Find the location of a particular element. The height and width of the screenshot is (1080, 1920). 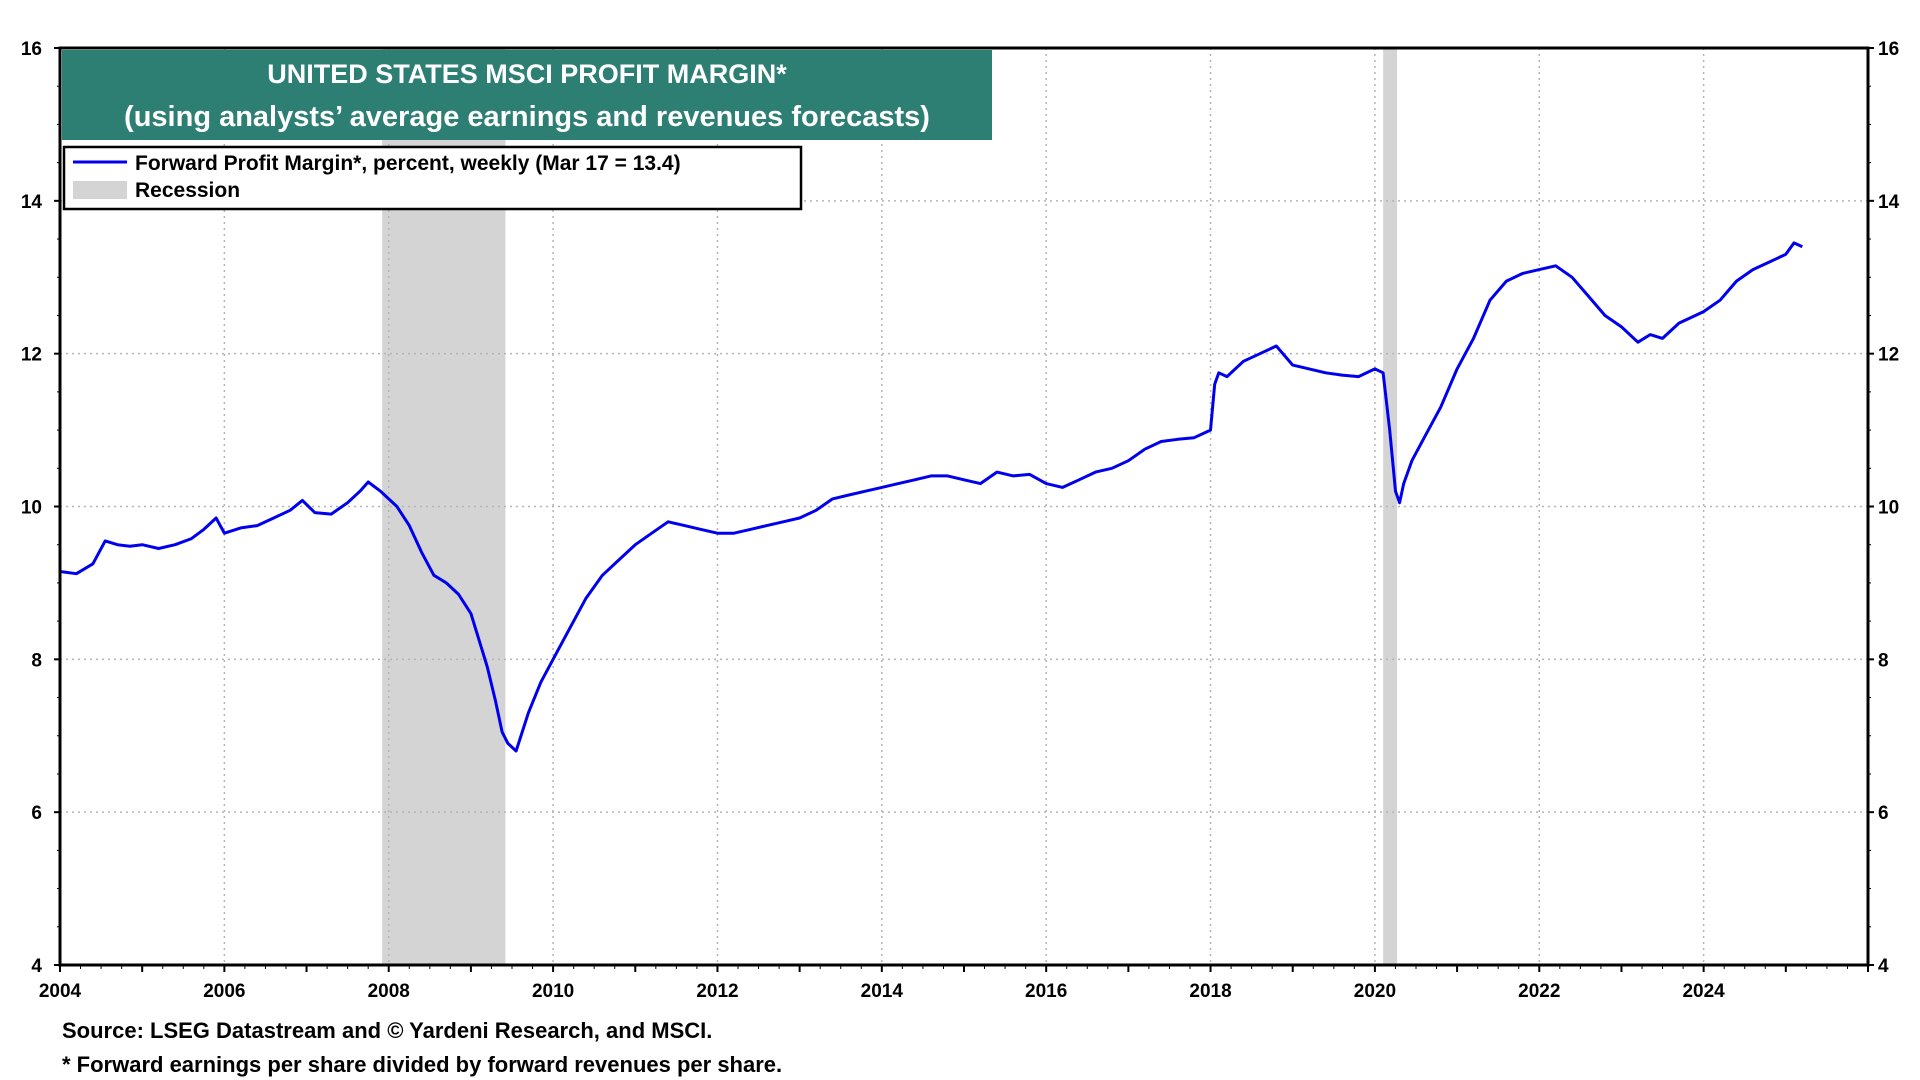

legend-recession-swatch is located at coordinates (100, 190).